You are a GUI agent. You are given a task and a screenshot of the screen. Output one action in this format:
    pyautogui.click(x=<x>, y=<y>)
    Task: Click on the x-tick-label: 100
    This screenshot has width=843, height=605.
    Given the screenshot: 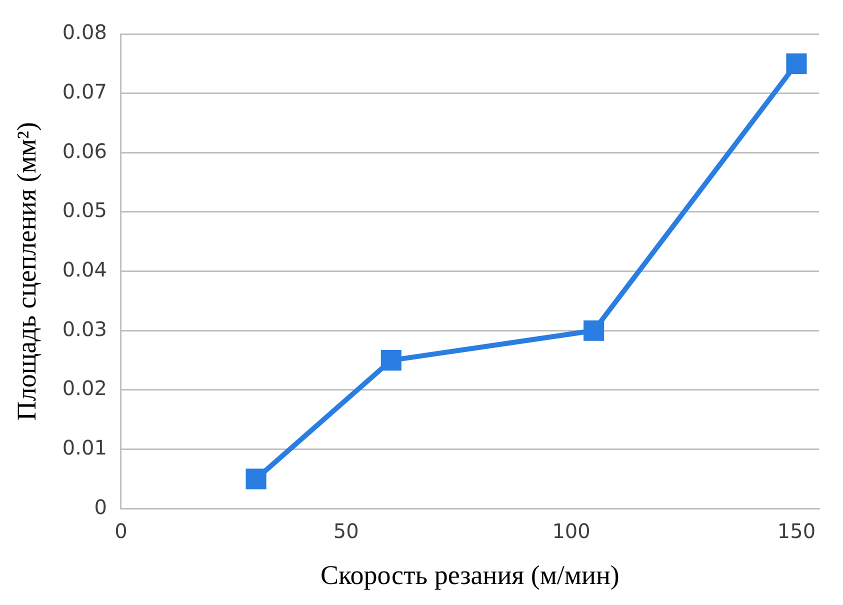 What is the action you would take?
    pyautogui.click(x=571, y=530)
    